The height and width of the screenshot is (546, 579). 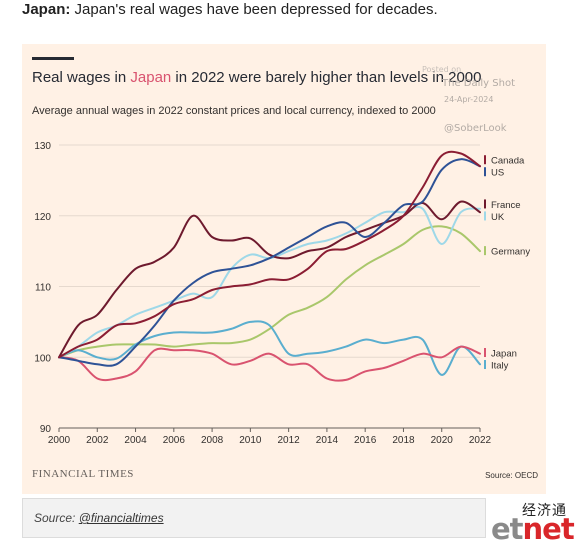 What do you see at coordinates (497, 173) in the screenshot?
I see `legend-label-us: US` at bounding box center [497, 173].